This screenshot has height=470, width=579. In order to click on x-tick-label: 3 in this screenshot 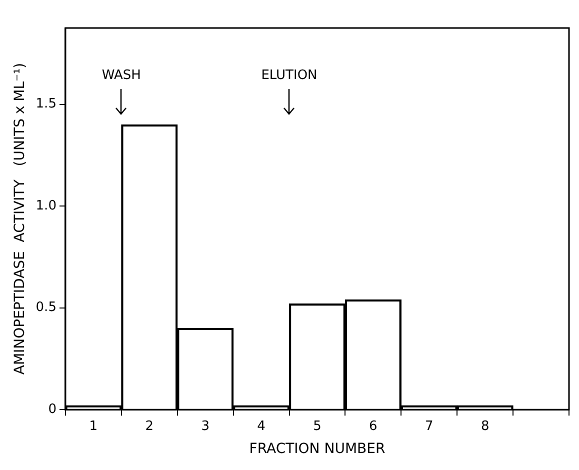, I will do `click(205, 426)`.